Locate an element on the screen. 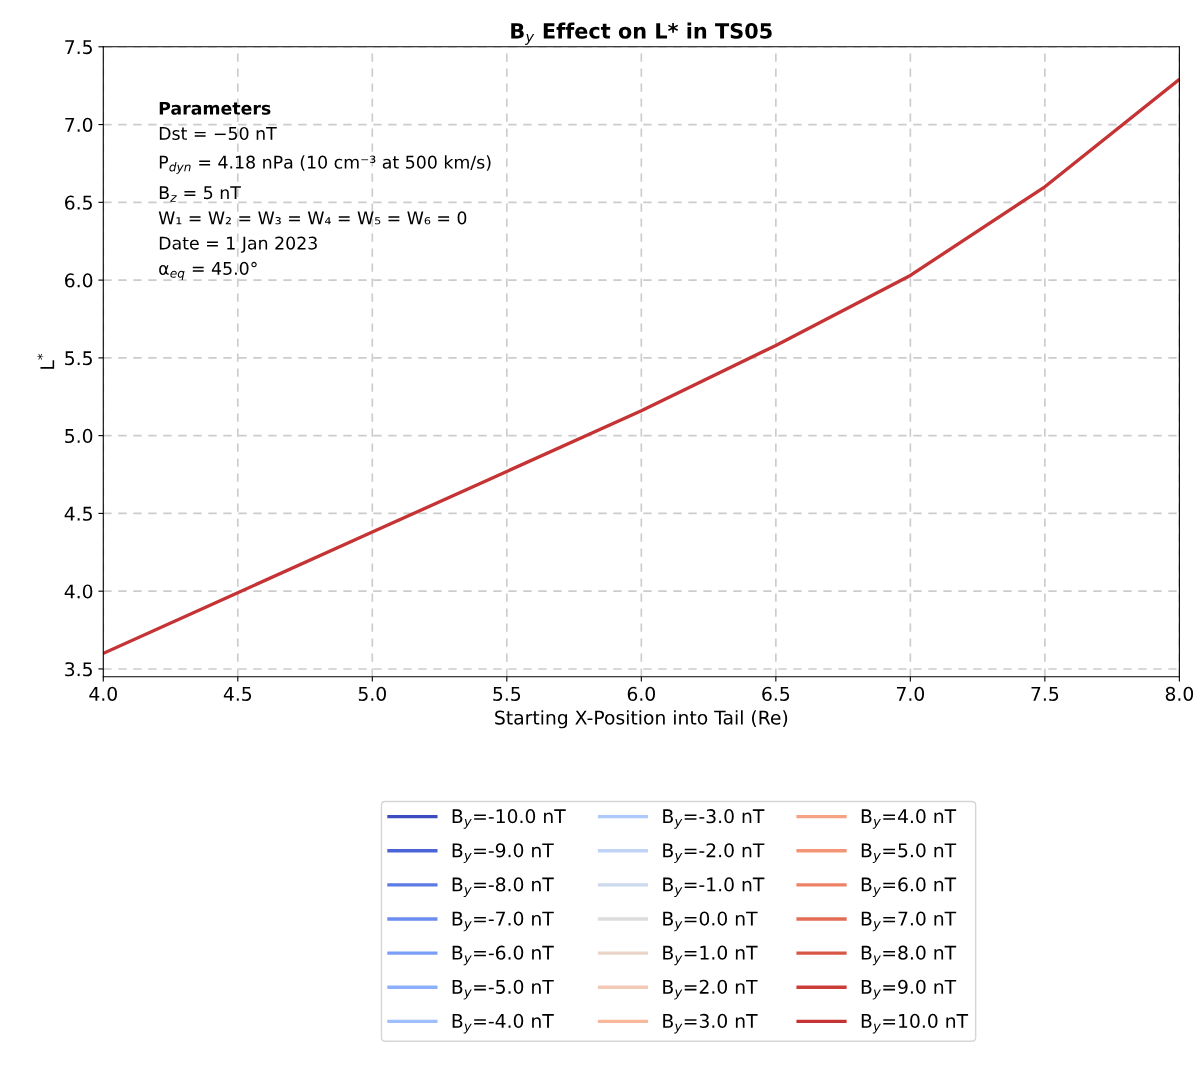 This screenshot has height=1088, width=1201. legend-label: B$_{y}$=10.0 nT is located at coordinates (915, 1023).